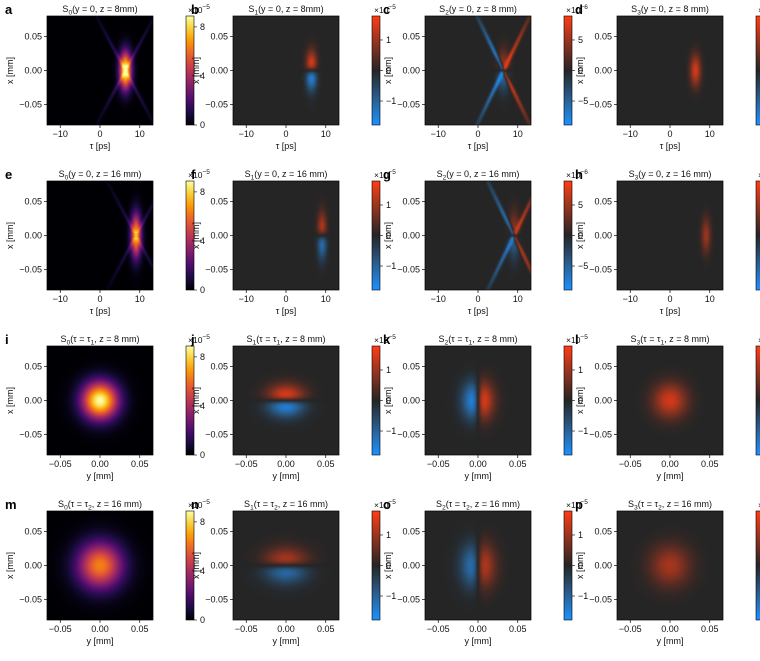 This screenshot has height=661, width=760. I want to click on panel-letter: c, so click(386, 9).